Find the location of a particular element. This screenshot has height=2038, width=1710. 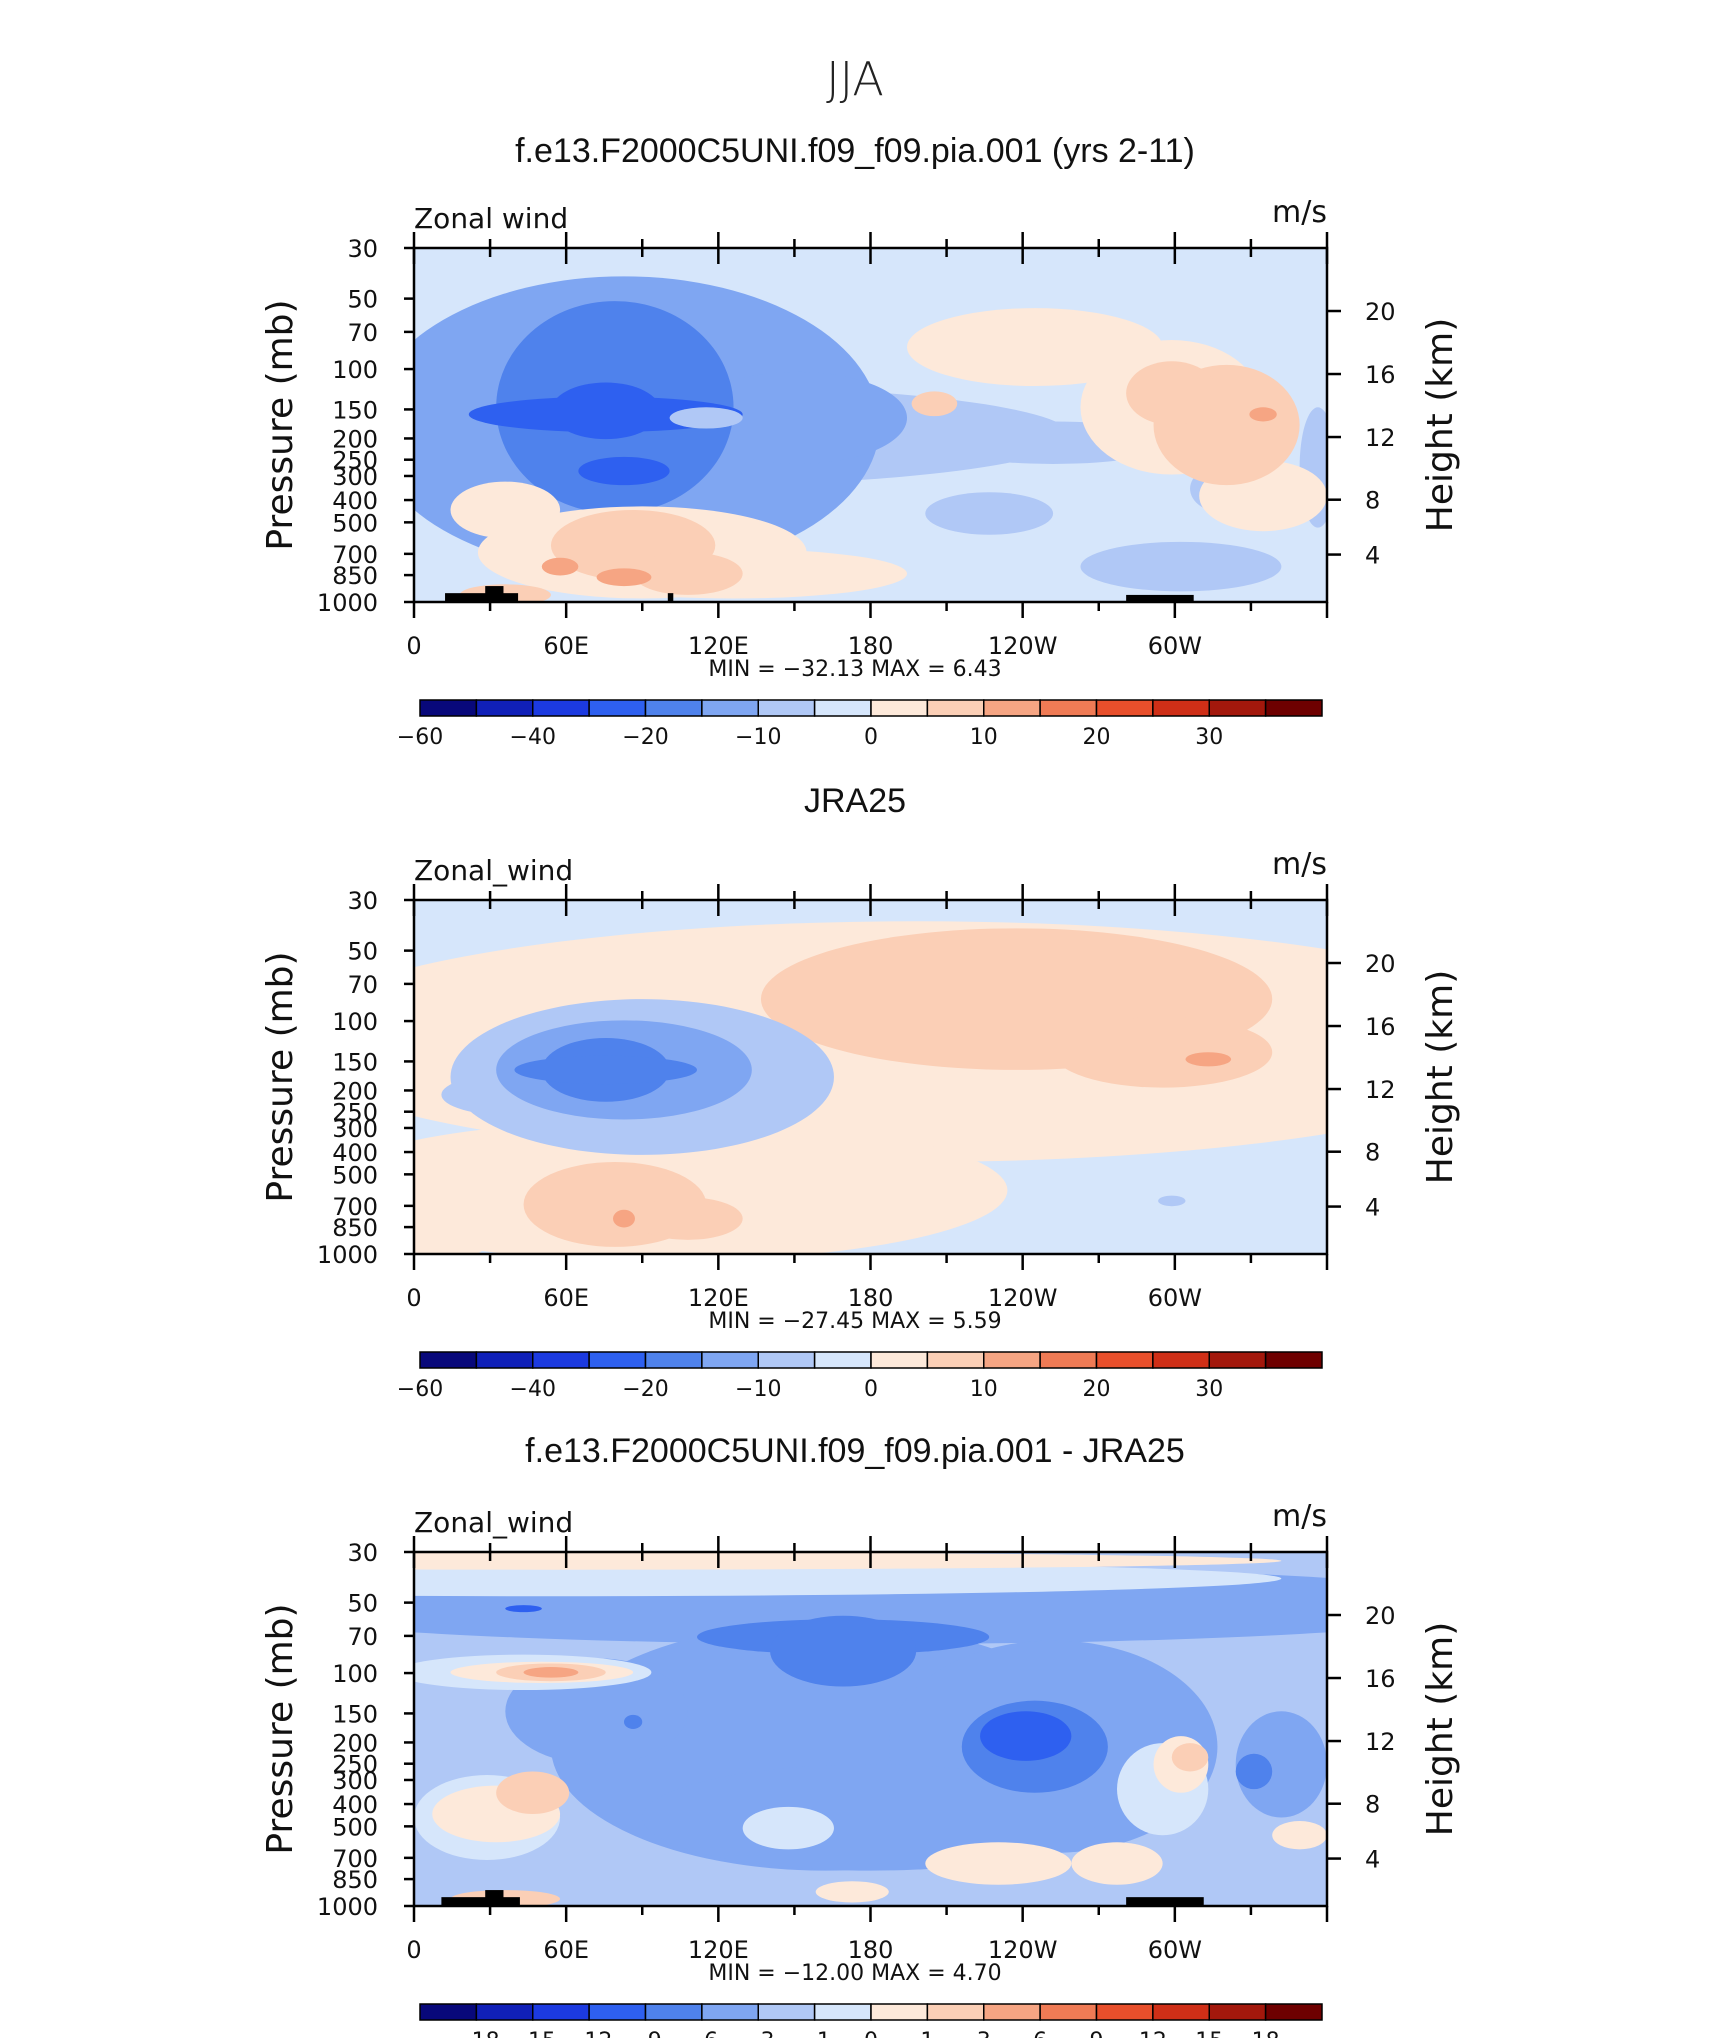

min-max-stats: MIN = −12.00 MAX = 4.70 is located at coordinates (854, 1973).